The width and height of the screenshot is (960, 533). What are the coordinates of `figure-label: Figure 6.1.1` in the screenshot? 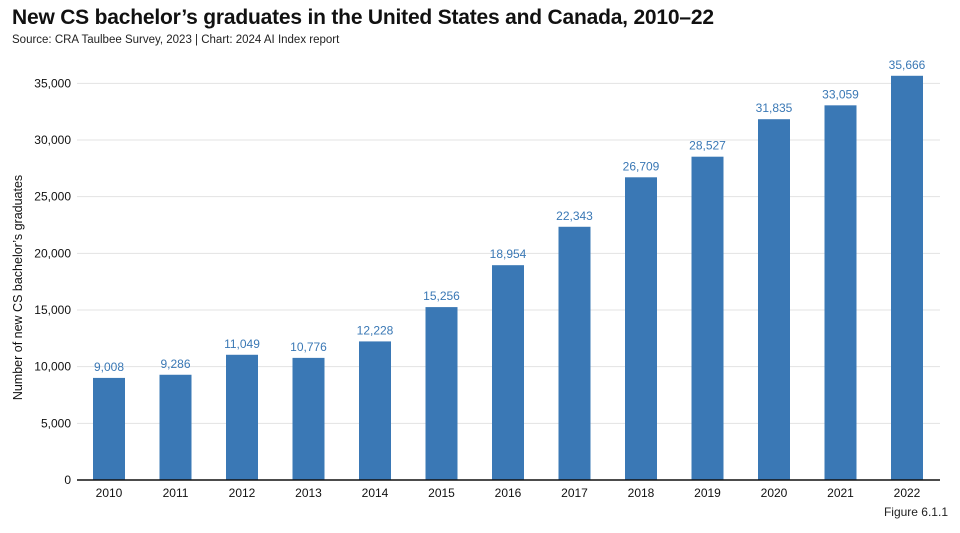 It's located at (915, 512).